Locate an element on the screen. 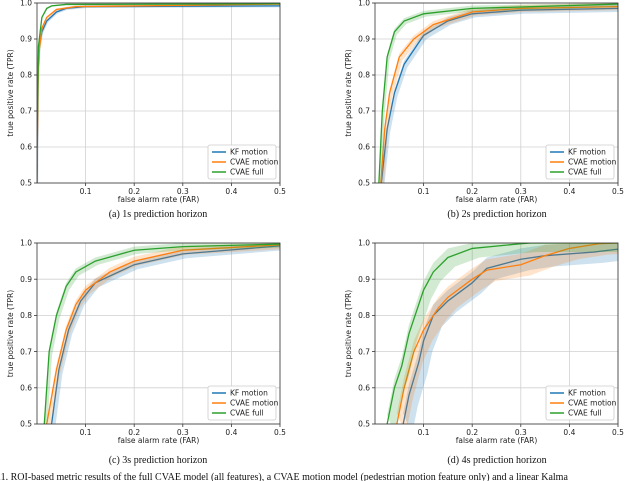  confidence-band-cvae_full is located at coordinates (498, 93).